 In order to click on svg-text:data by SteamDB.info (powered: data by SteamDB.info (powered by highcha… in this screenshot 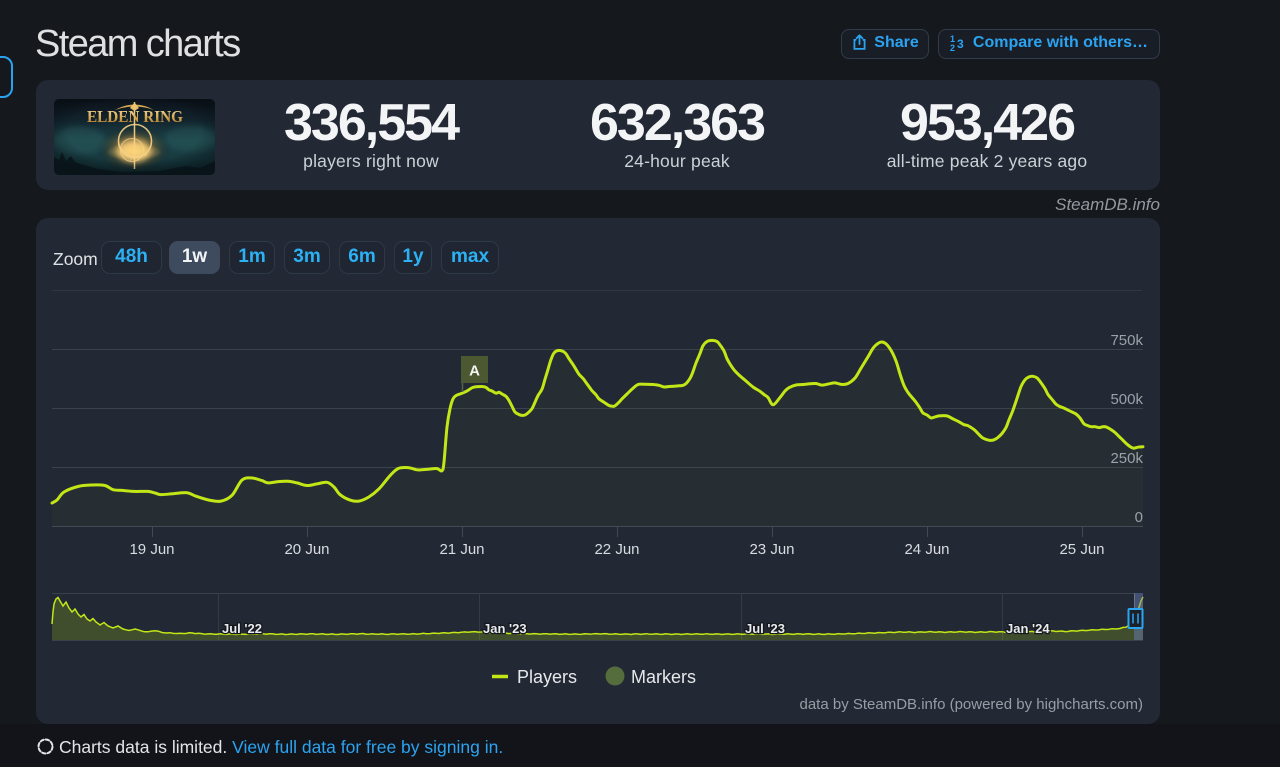, I will do `click(972, 704)`.